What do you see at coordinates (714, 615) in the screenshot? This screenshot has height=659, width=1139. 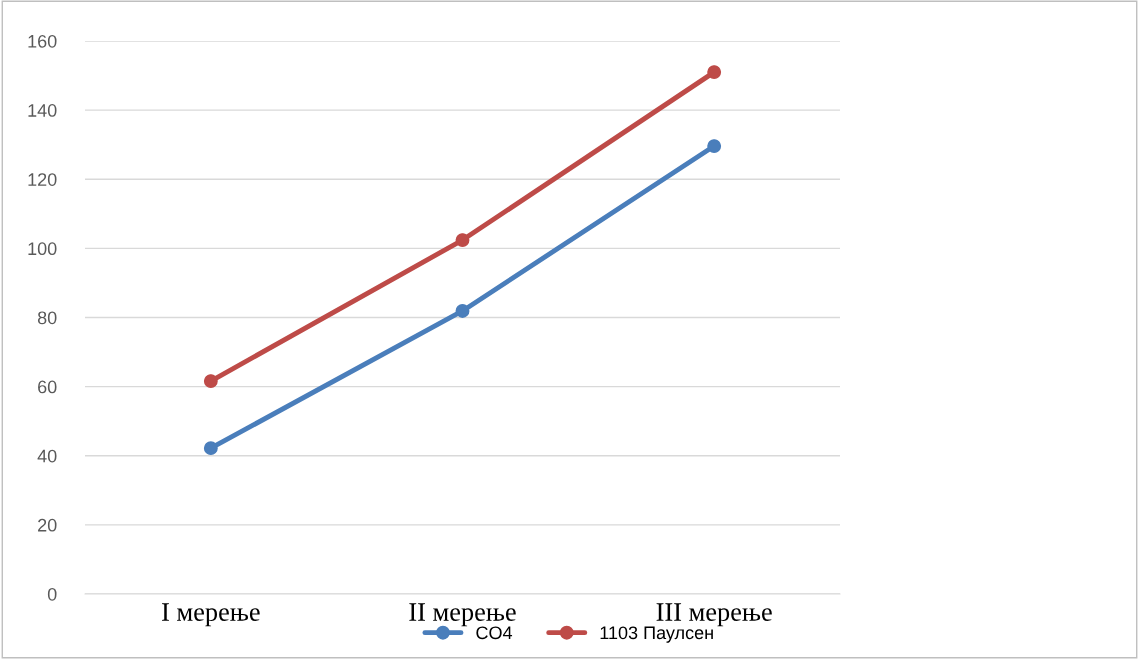 I see `x-tick-label: III мерење` at bounding box center [714, 615].